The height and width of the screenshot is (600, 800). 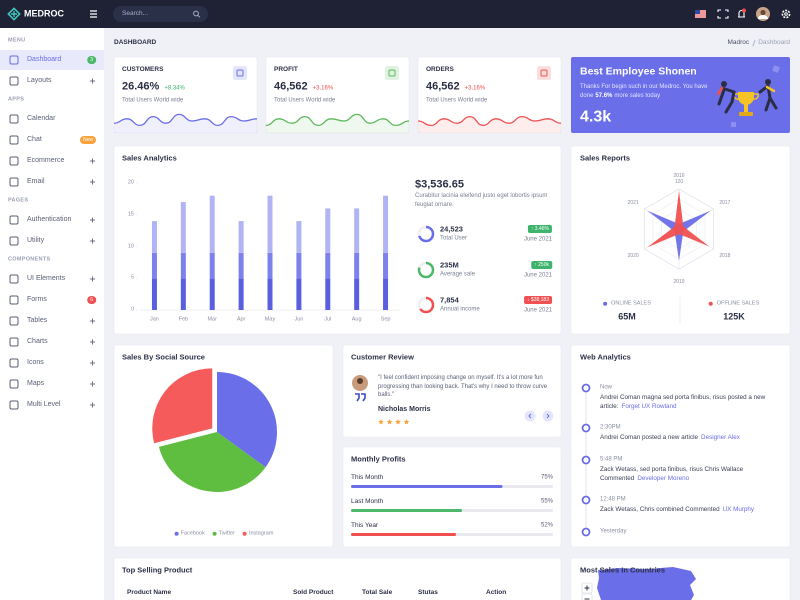 I want to click on review-name: Nicholas Morris, so click(x=404, y=409).